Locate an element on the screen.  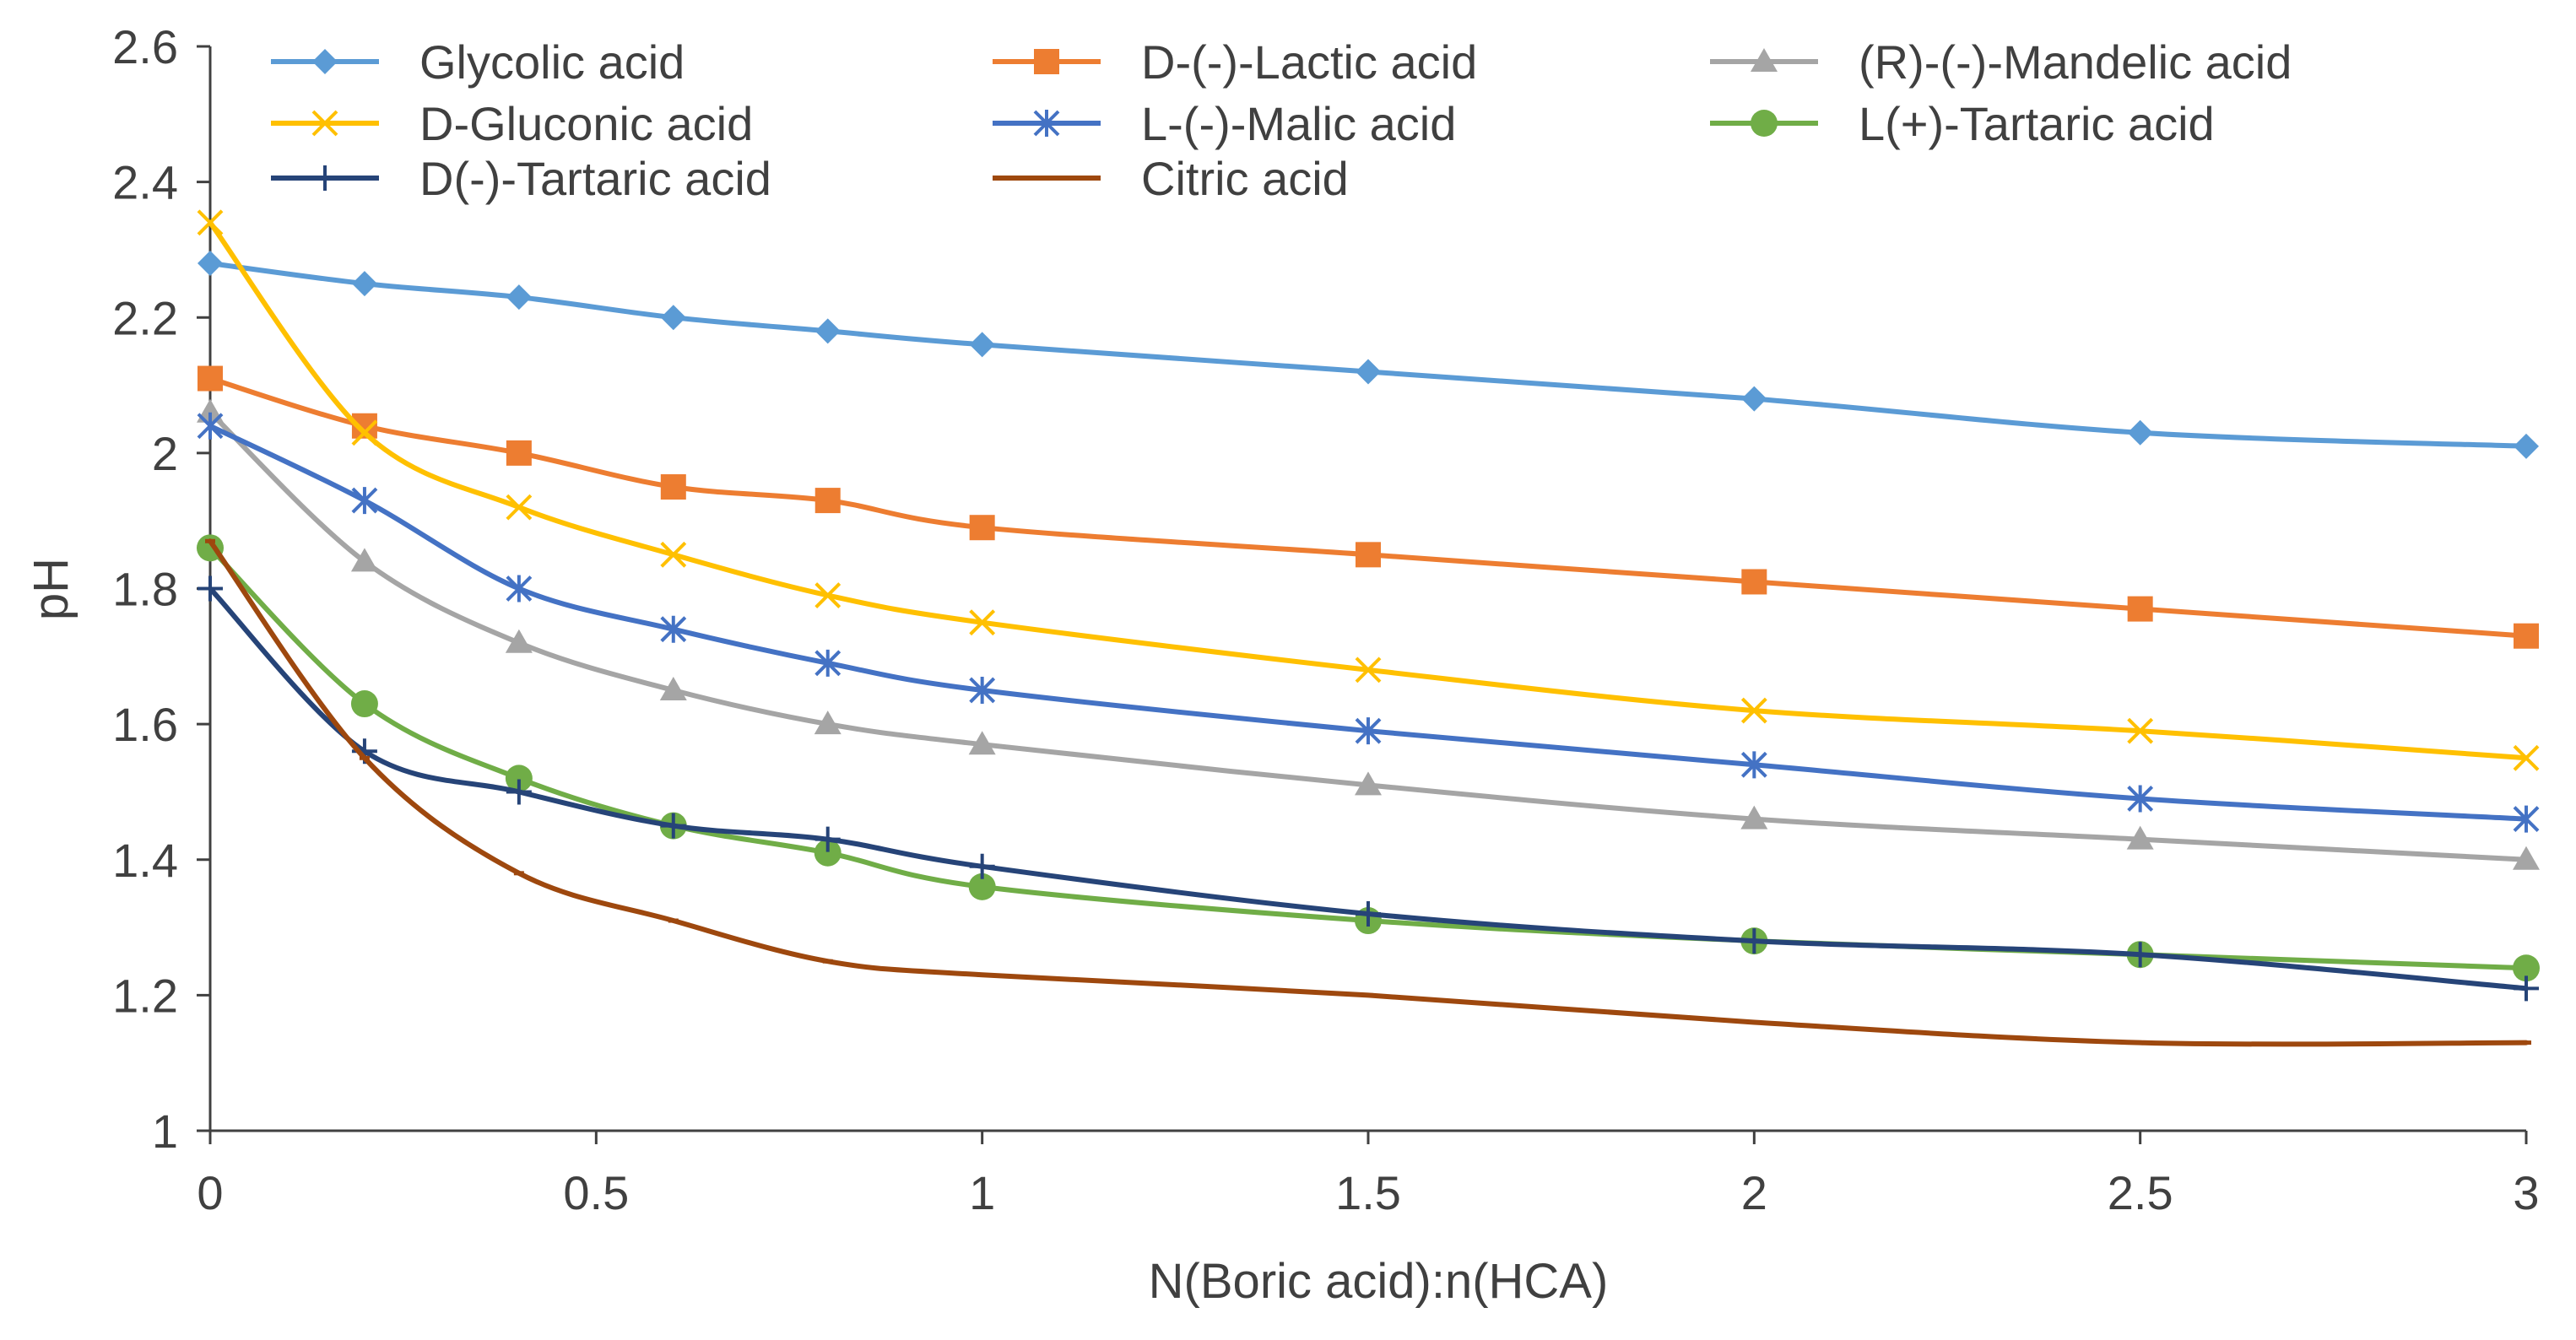
y-tick-label: 2.2 is located at coordinates (145, 317).